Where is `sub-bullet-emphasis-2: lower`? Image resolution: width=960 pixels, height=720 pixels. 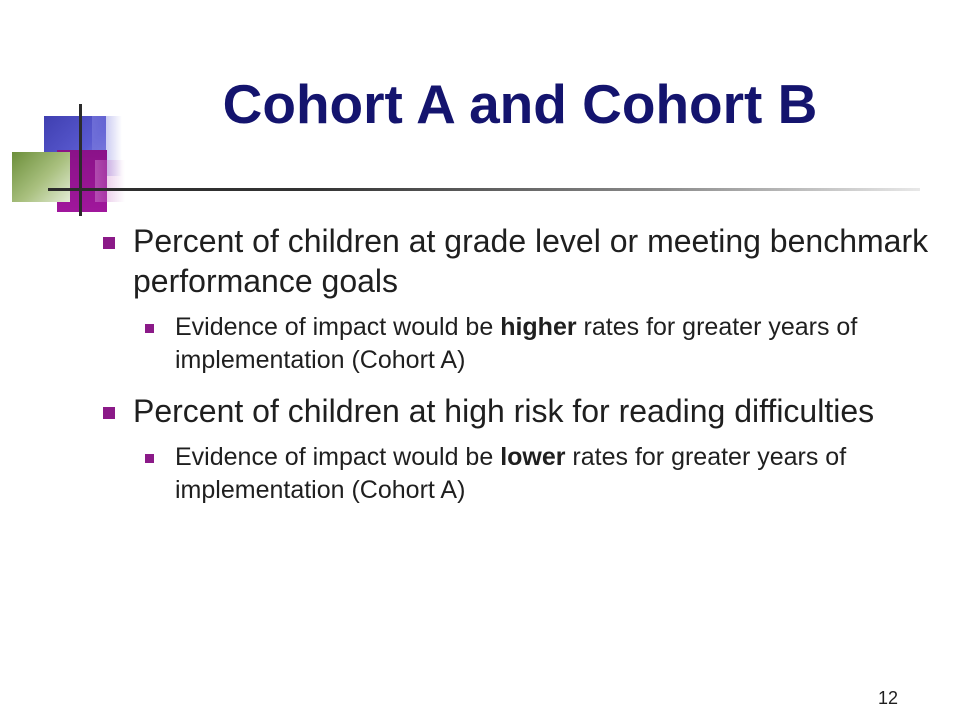 sub-bullet-emphasis-2: lower is located at coordinates (533, 457).